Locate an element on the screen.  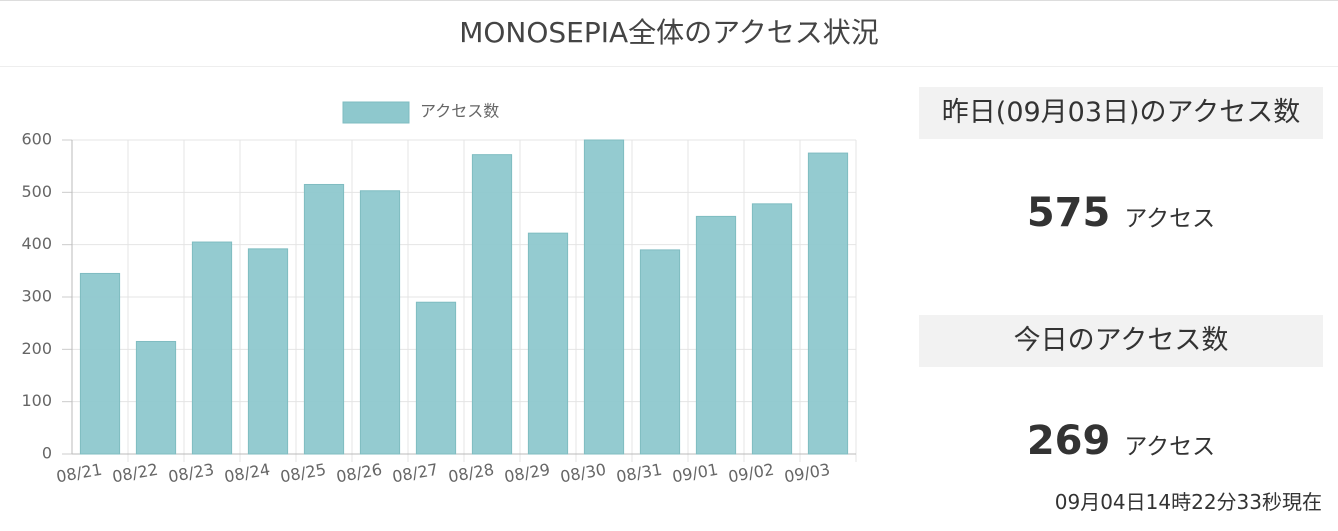
stat-value: 575 is located at coordinates (1068, 213).